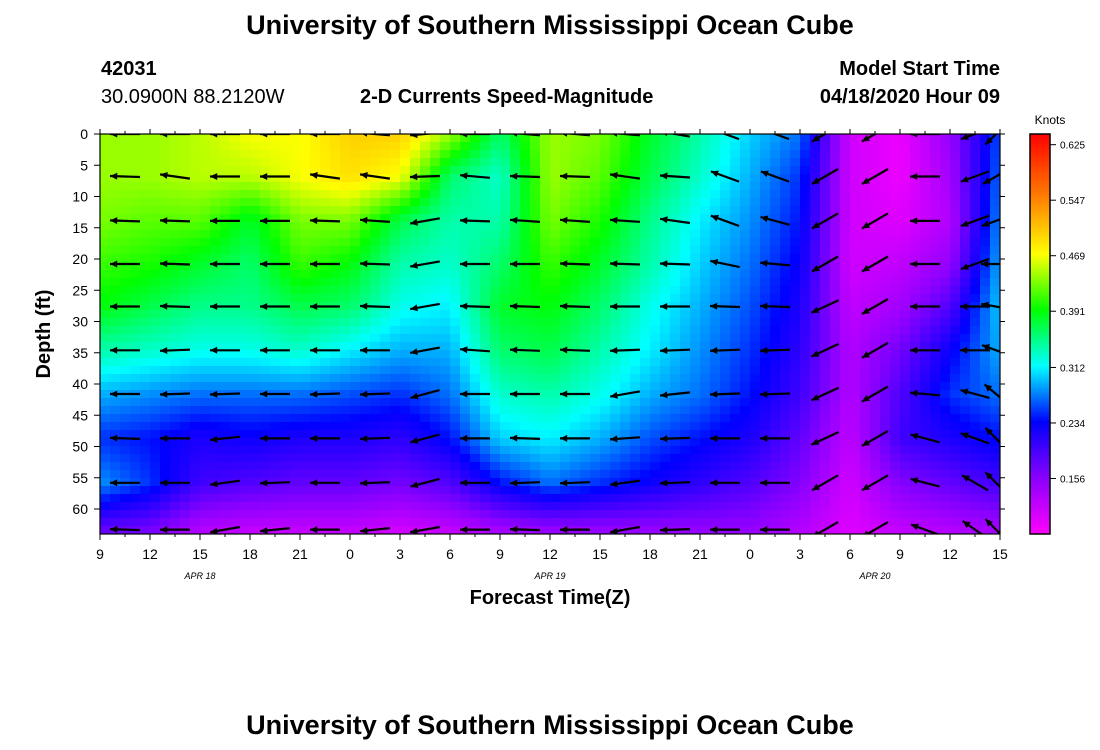  What do you see at coordinates (1040, 334) in the screenshot?
I see `colorbar` at bounding box center [1040, 334].